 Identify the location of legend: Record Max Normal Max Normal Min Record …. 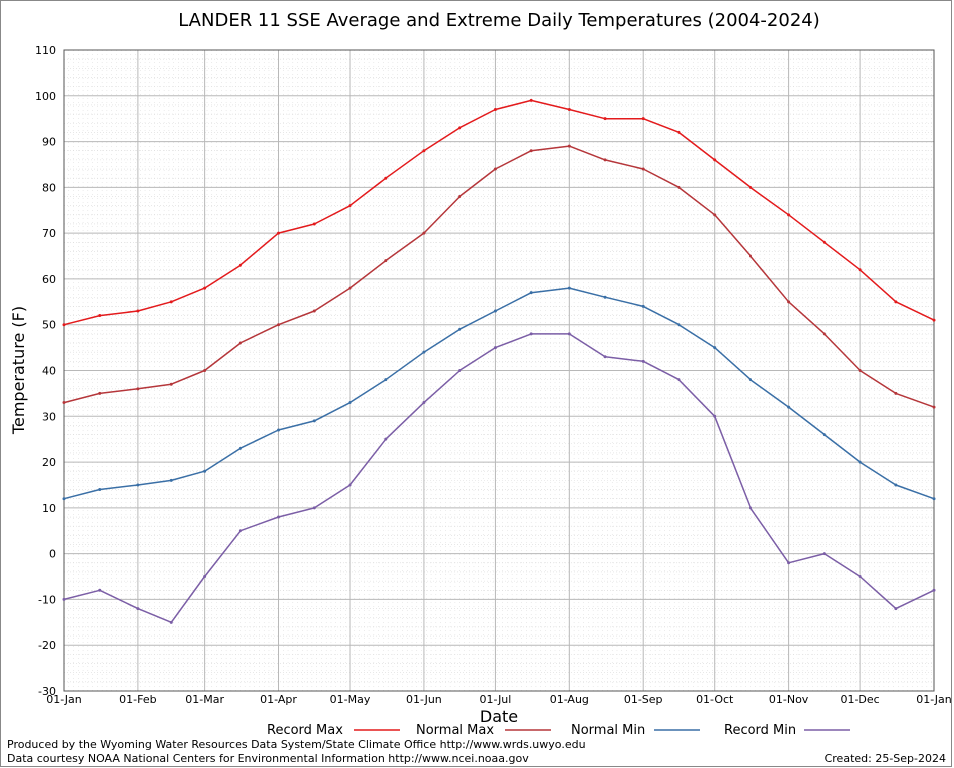
(558, 730).